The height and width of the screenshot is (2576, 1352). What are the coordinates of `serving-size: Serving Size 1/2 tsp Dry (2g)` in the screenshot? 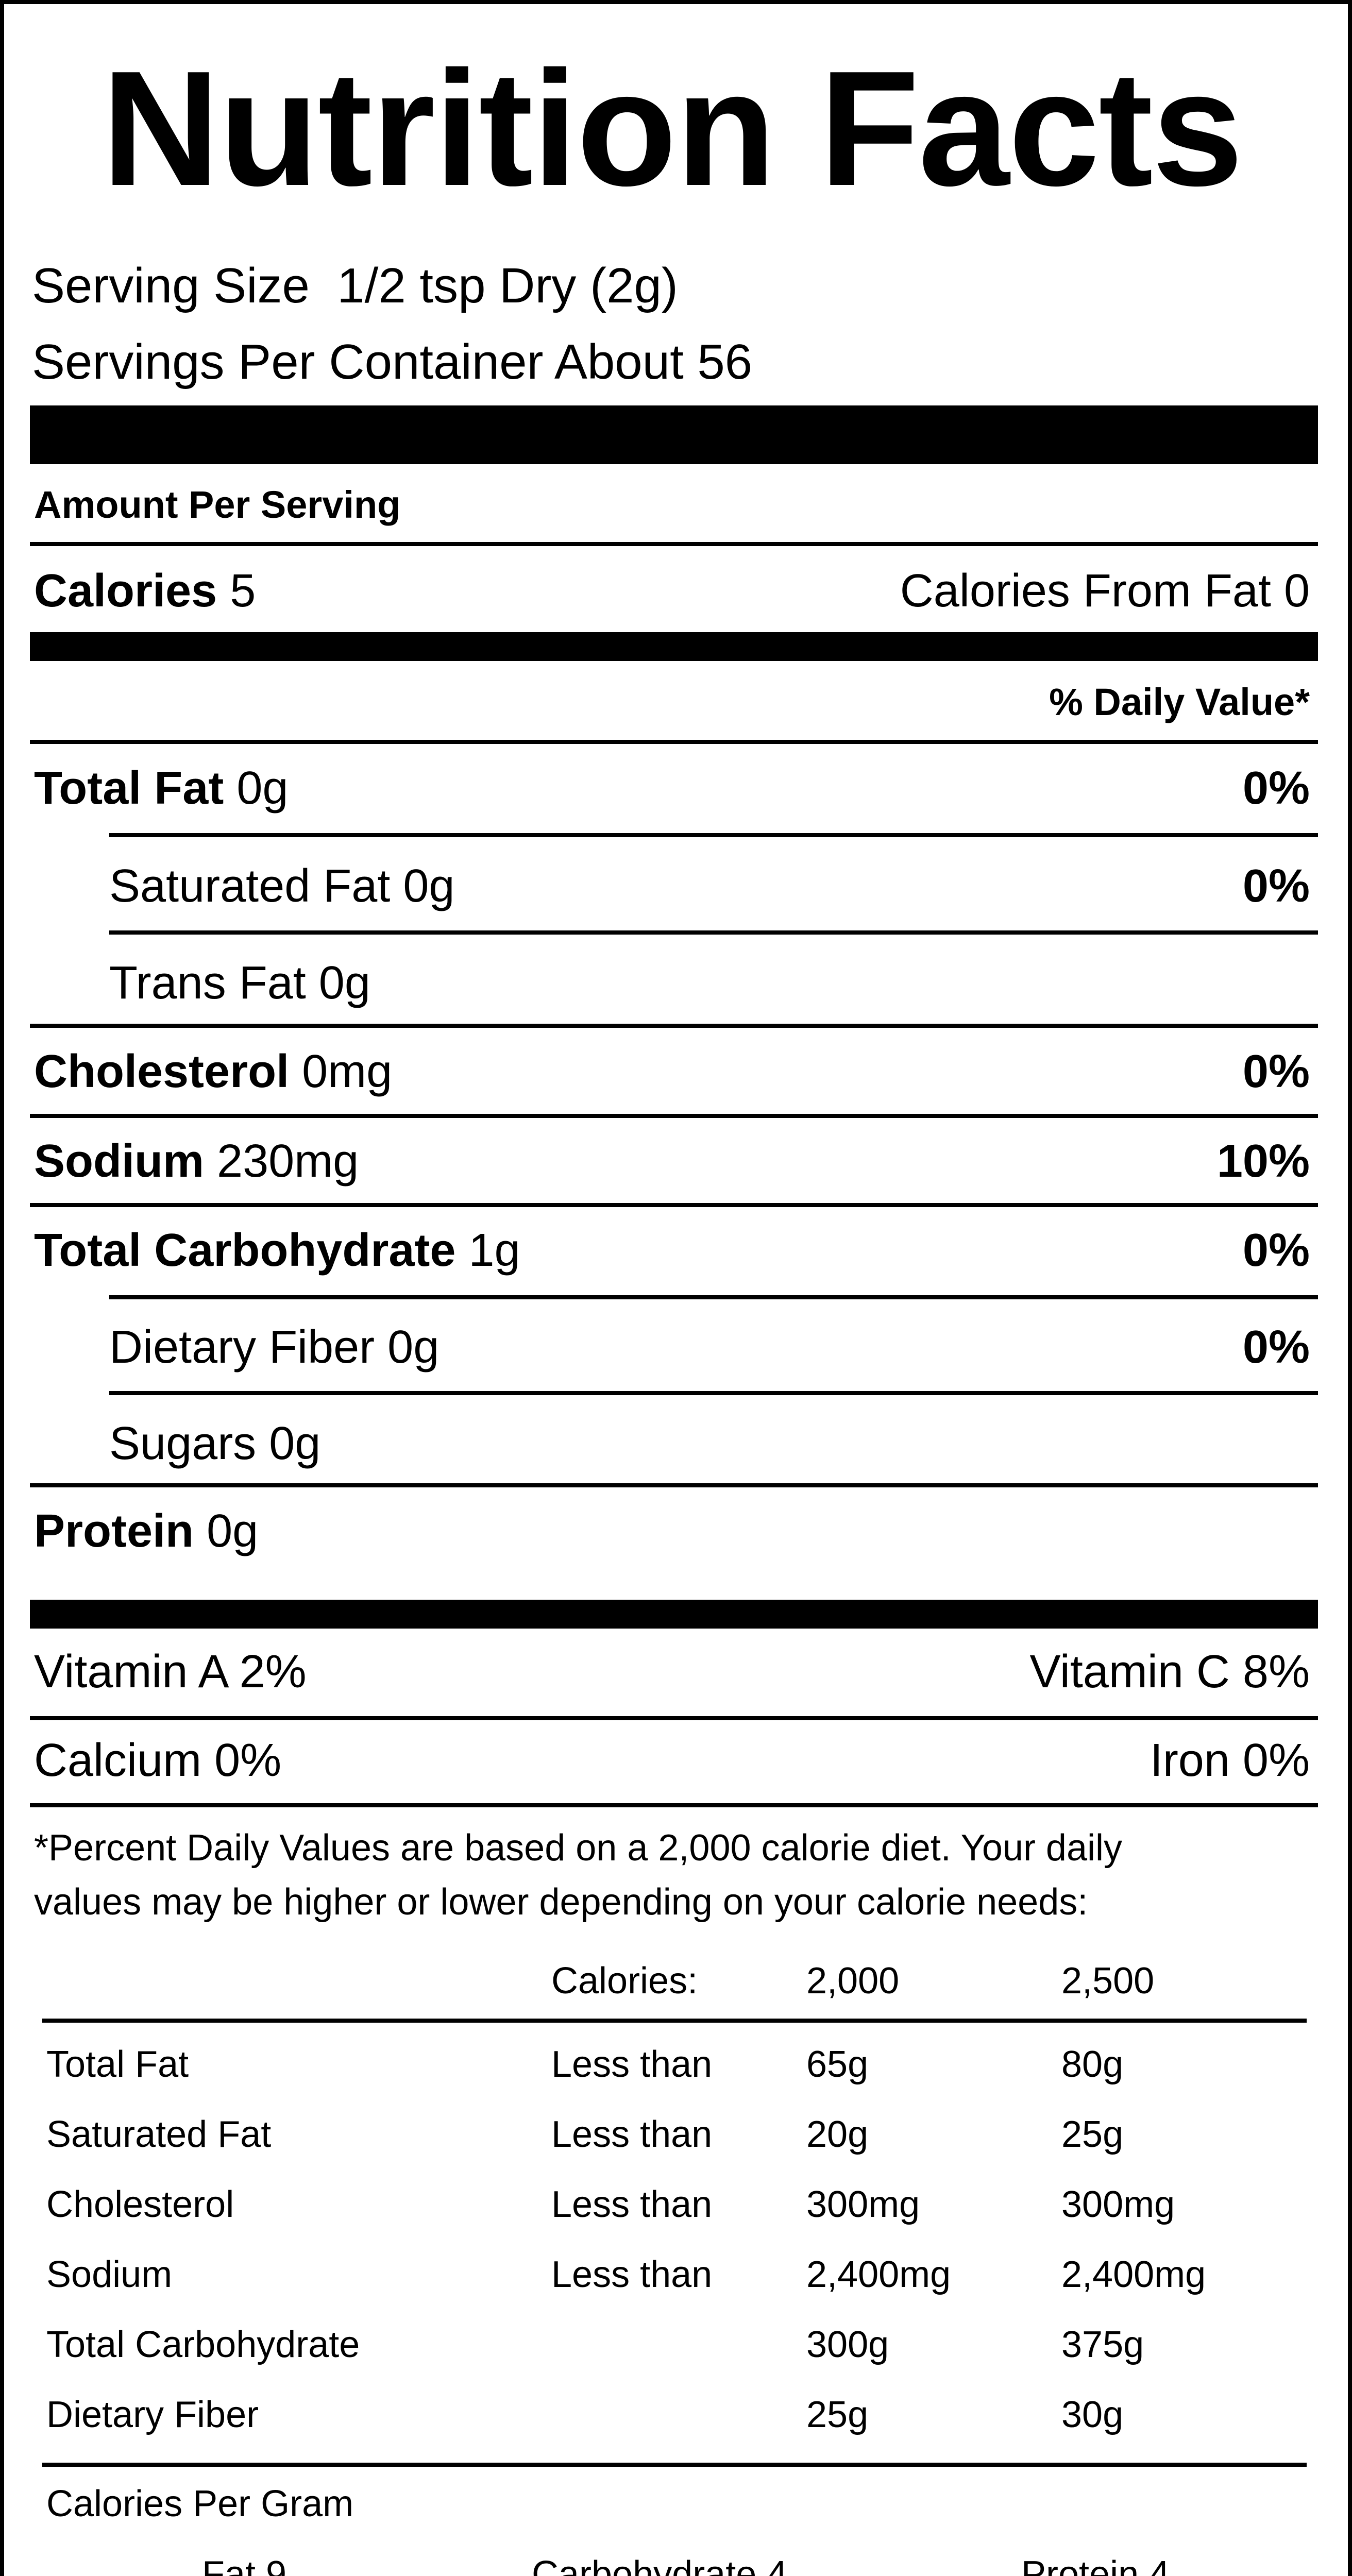 It's located at (355, 286).